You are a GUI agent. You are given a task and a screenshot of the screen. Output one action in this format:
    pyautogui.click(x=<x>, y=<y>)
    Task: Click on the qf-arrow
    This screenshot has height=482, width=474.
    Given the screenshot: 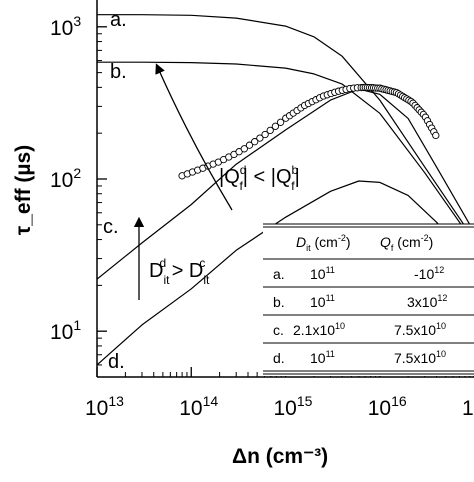 What is the action you would take?
    pyautogui.click(x=194, y=137)
    